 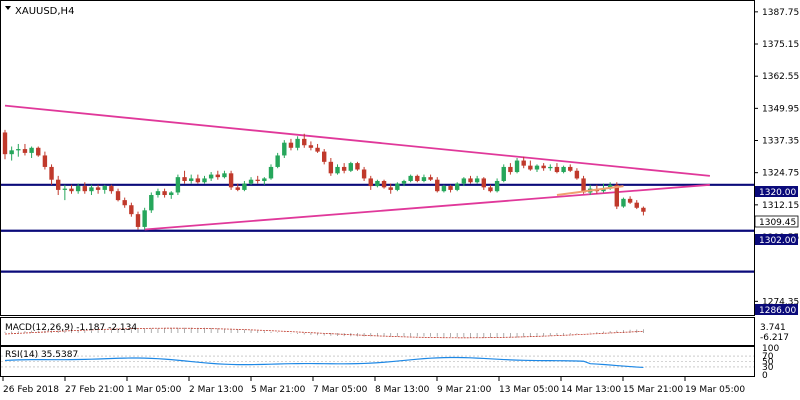 I want to click on current-price-box, so click(x=776, y=221).